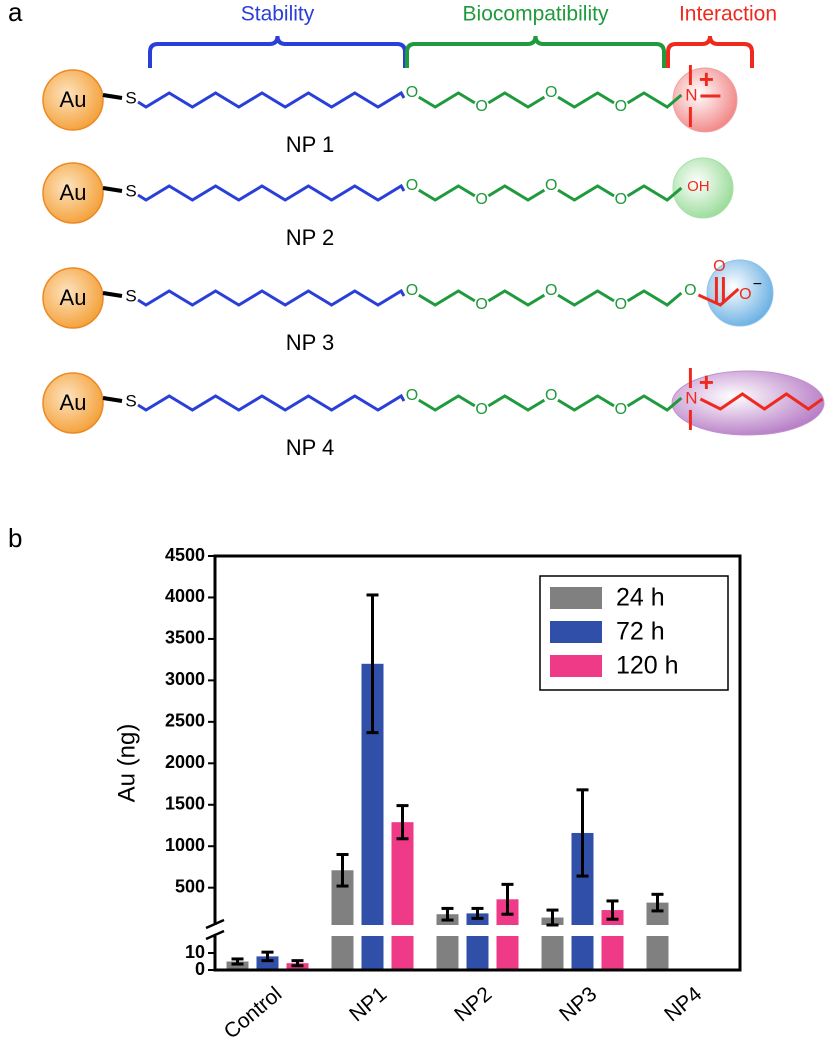  What do you see at coordinates (536, 14) in the screenshot?
I see `segment-label: Biocompatibility` at bounding box center [536, 14].